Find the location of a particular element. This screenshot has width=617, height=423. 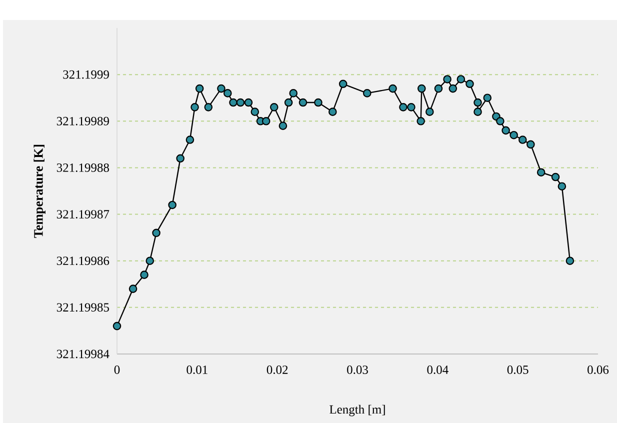

x-tick-label: 0.06 is located at coordinates (598, 370).